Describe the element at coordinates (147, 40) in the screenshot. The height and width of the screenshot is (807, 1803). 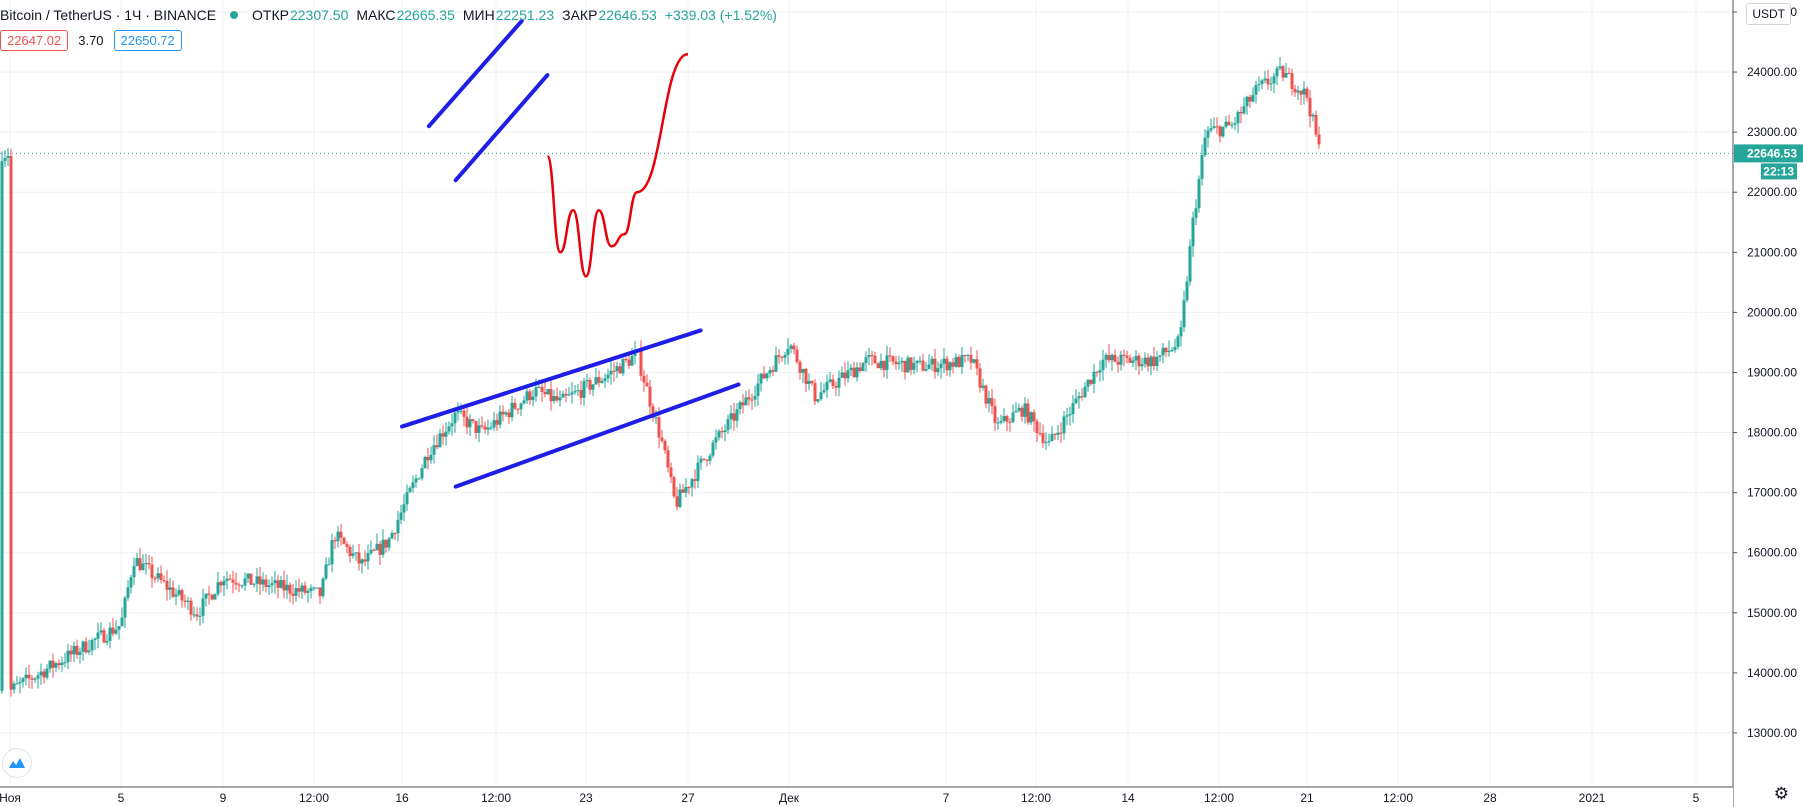
I see `buy-price-button: 22650.72` at that location.